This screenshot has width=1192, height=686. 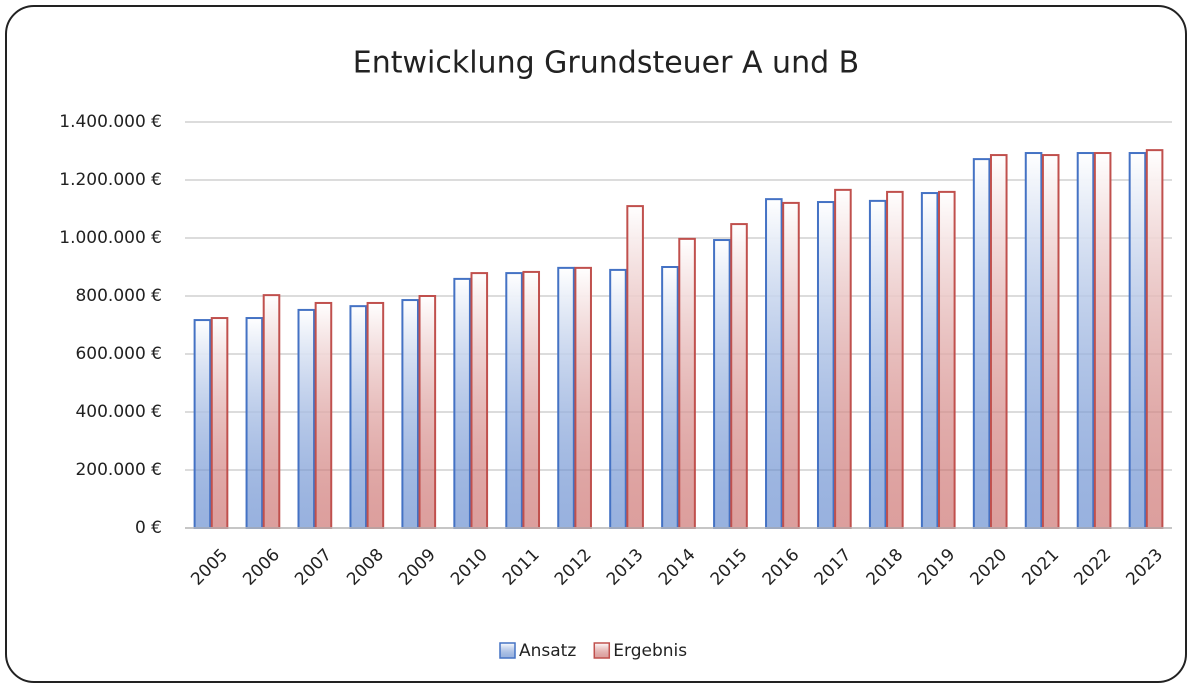 I want to click on y-tick-label: 1.000.000 €, so click(x=110, y=238).